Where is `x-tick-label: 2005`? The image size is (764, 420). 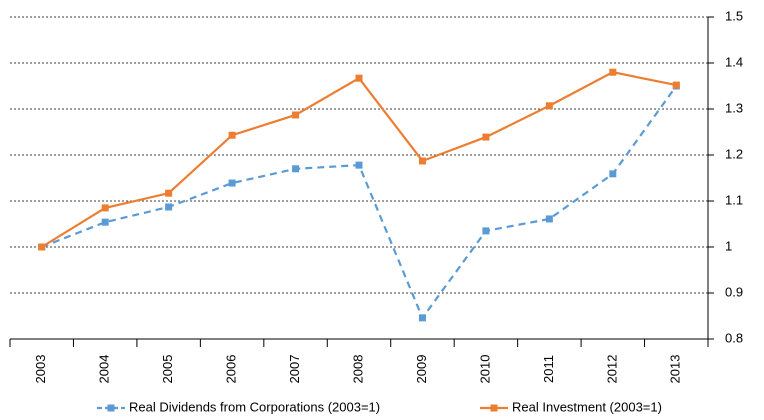 x-tick-label: 2005 is located at coordinates (167, 369).